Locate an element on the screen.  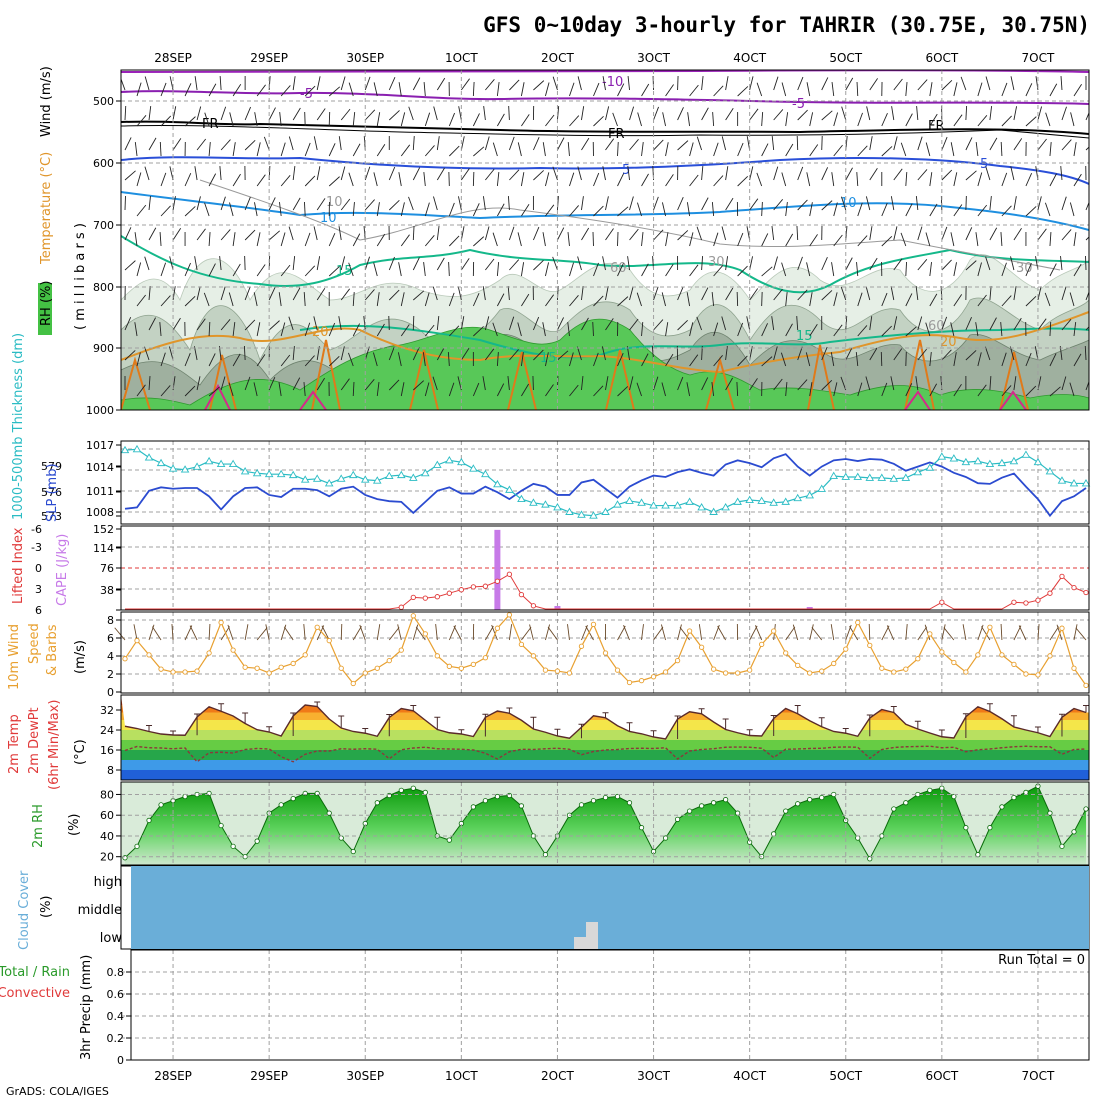
date-label-top: 29SEP is located at coordinates (269, 58).